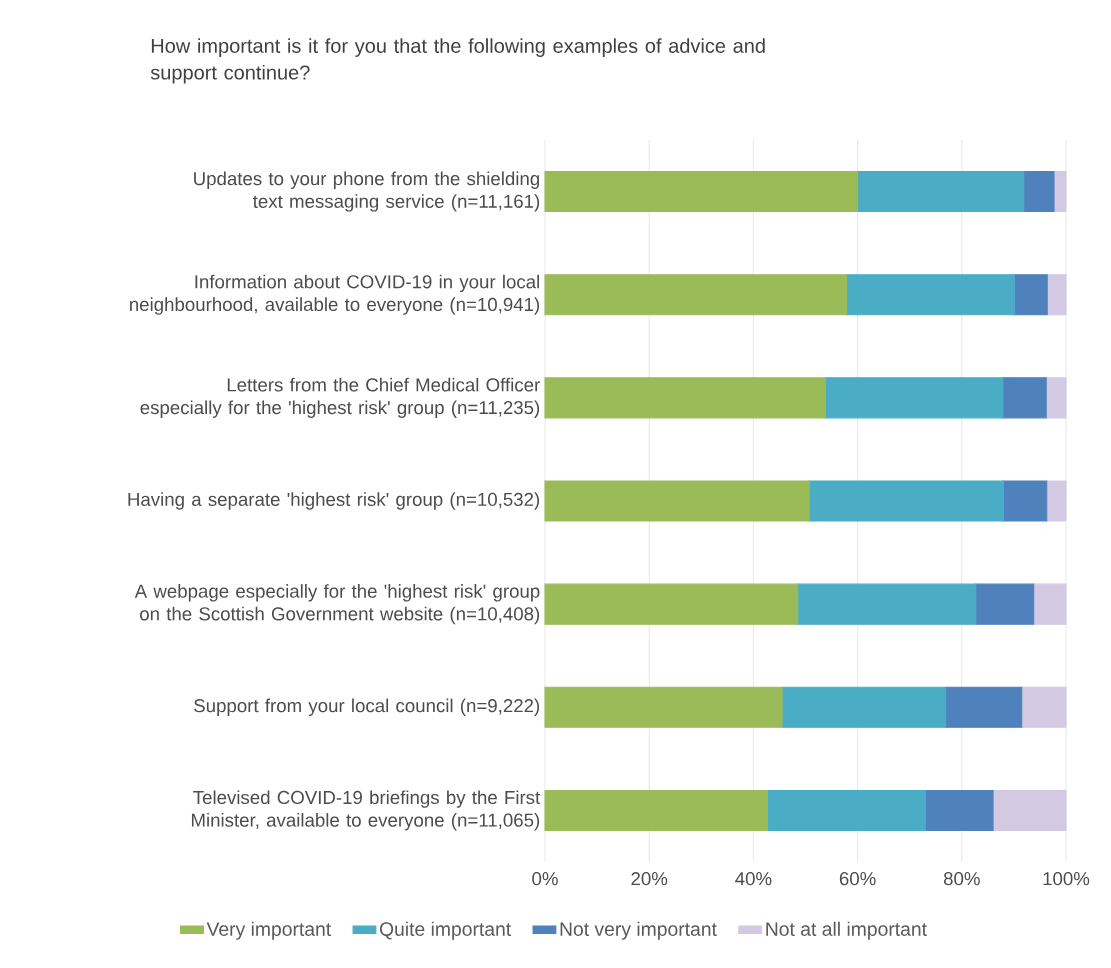 This screenshot has width=1111, height=968. I want to click on y-tick-label: Letters from the Chief Medical Officer especially for the 'highest risk' group (n=11,235), so click(340, 397).